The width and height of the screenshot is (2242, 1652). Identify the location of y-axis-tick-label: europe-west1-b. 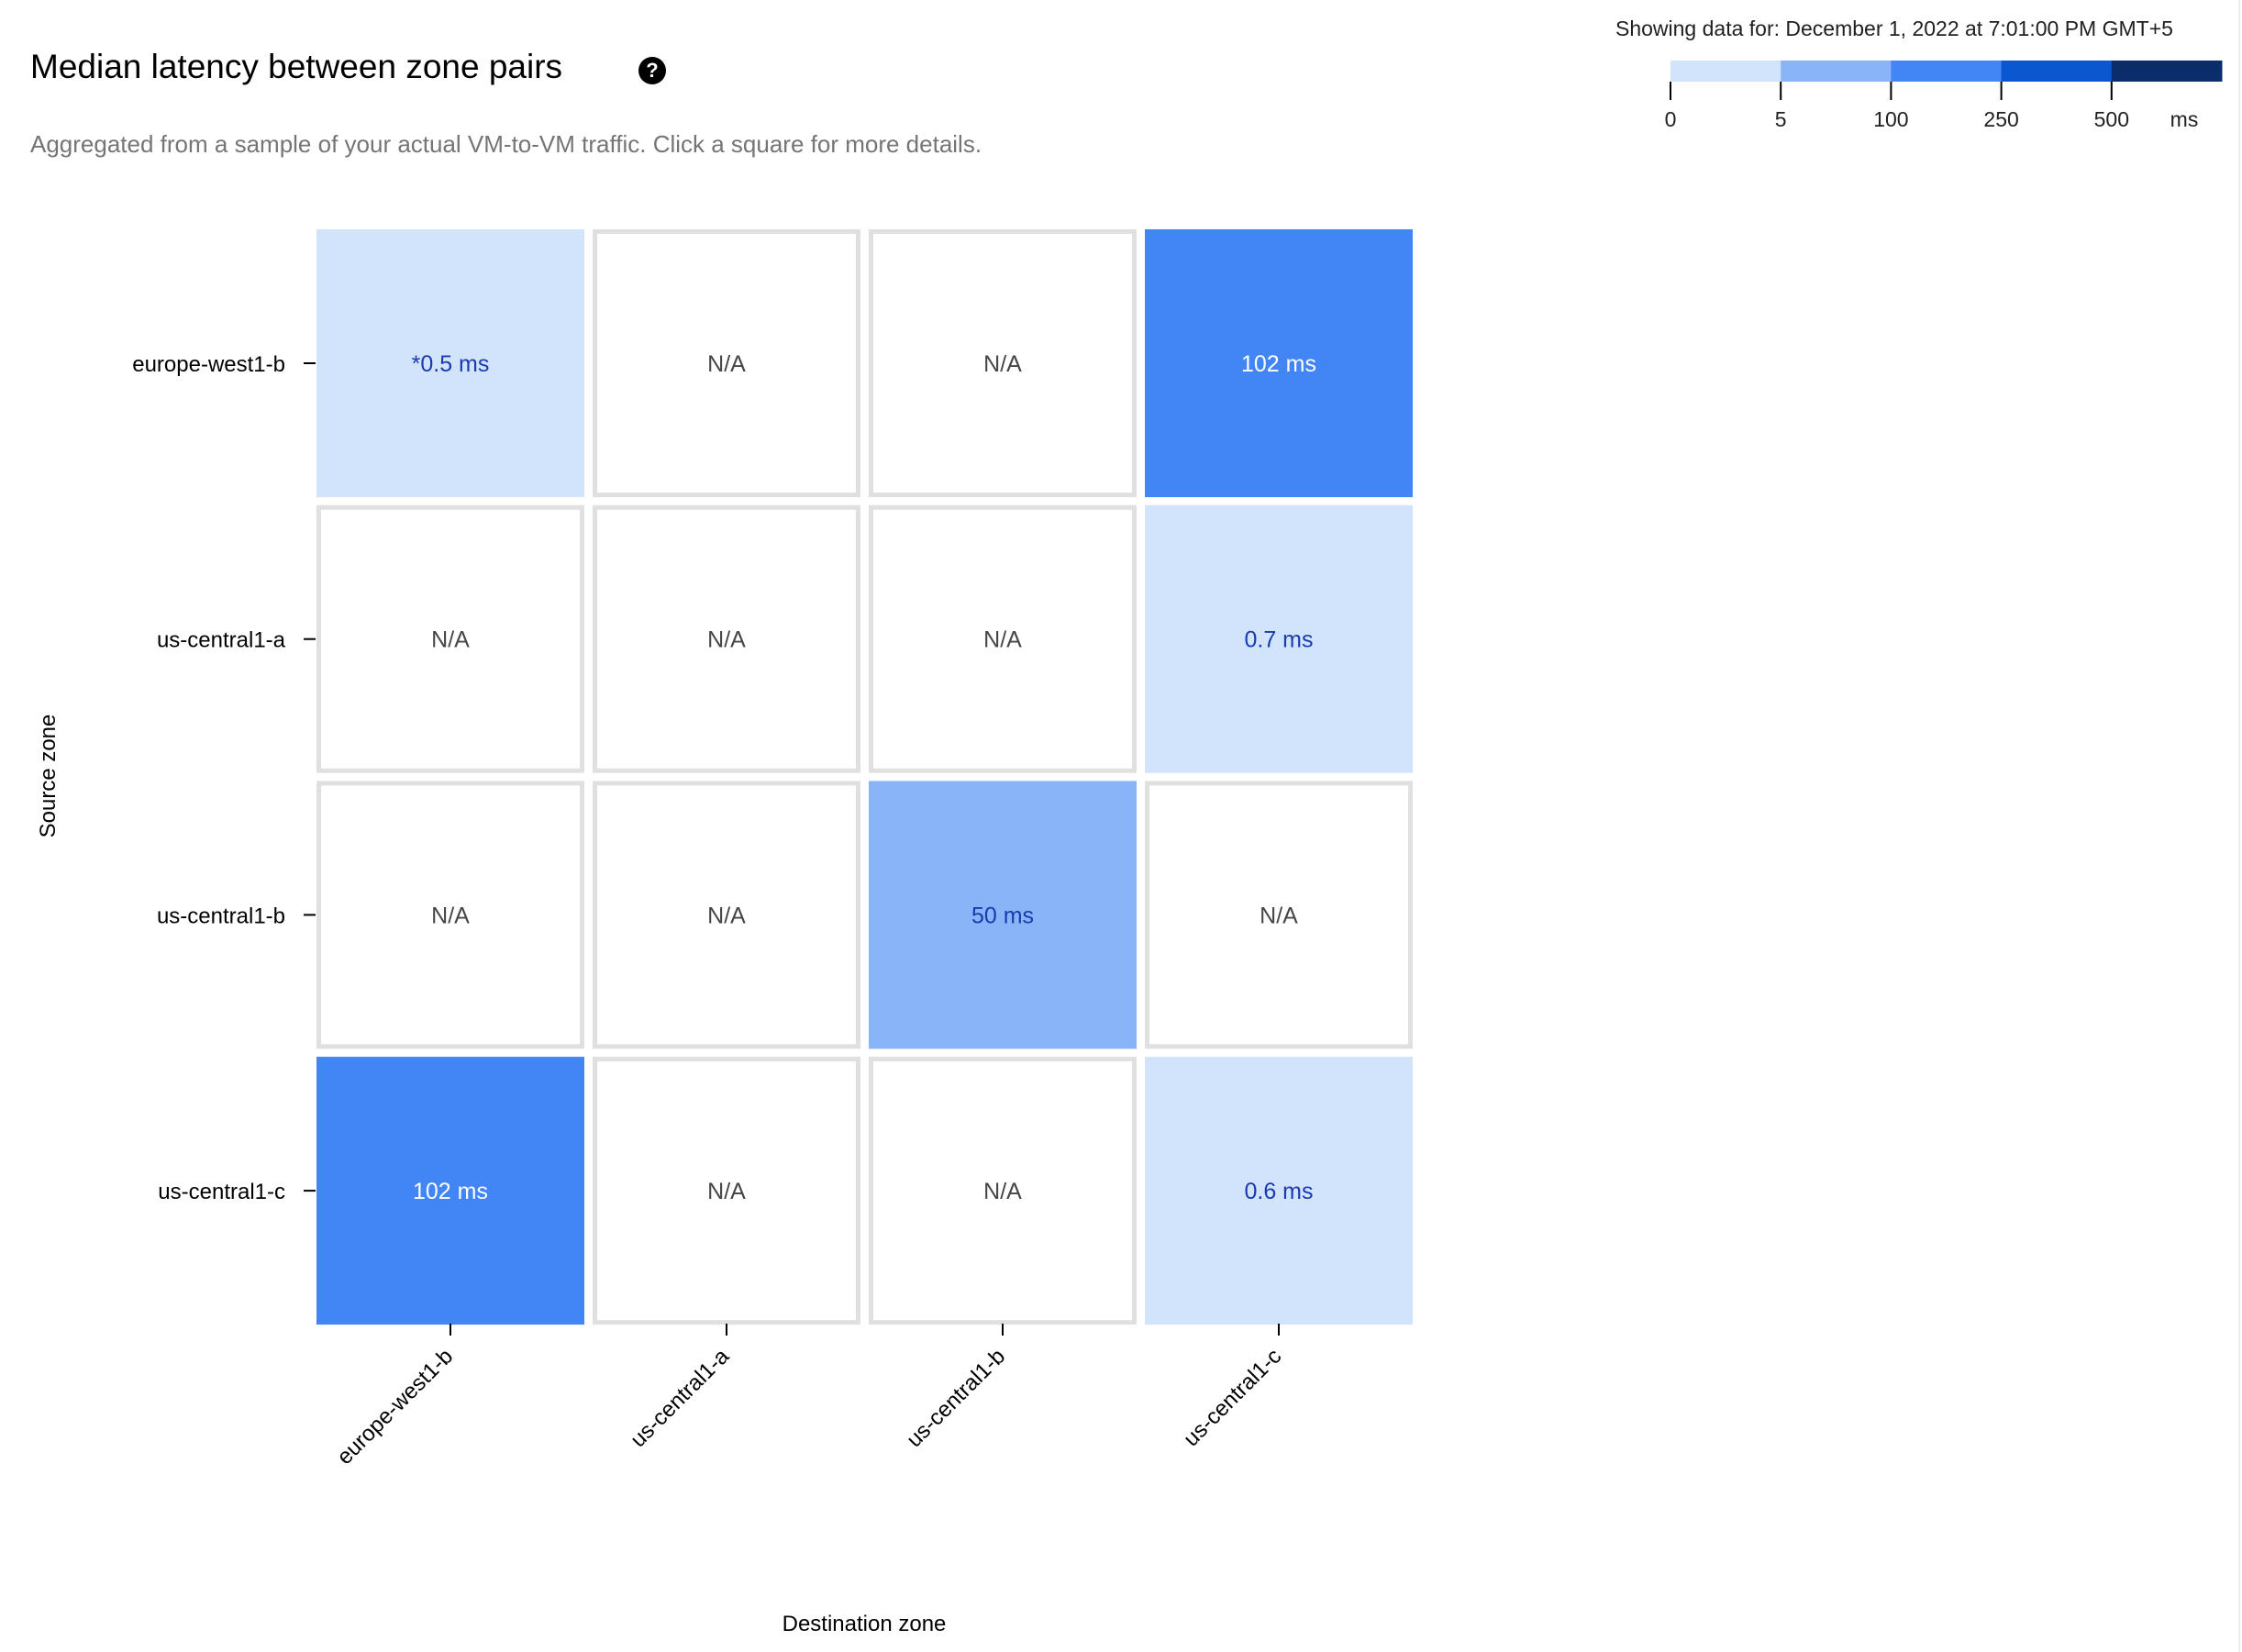
(208, 364).